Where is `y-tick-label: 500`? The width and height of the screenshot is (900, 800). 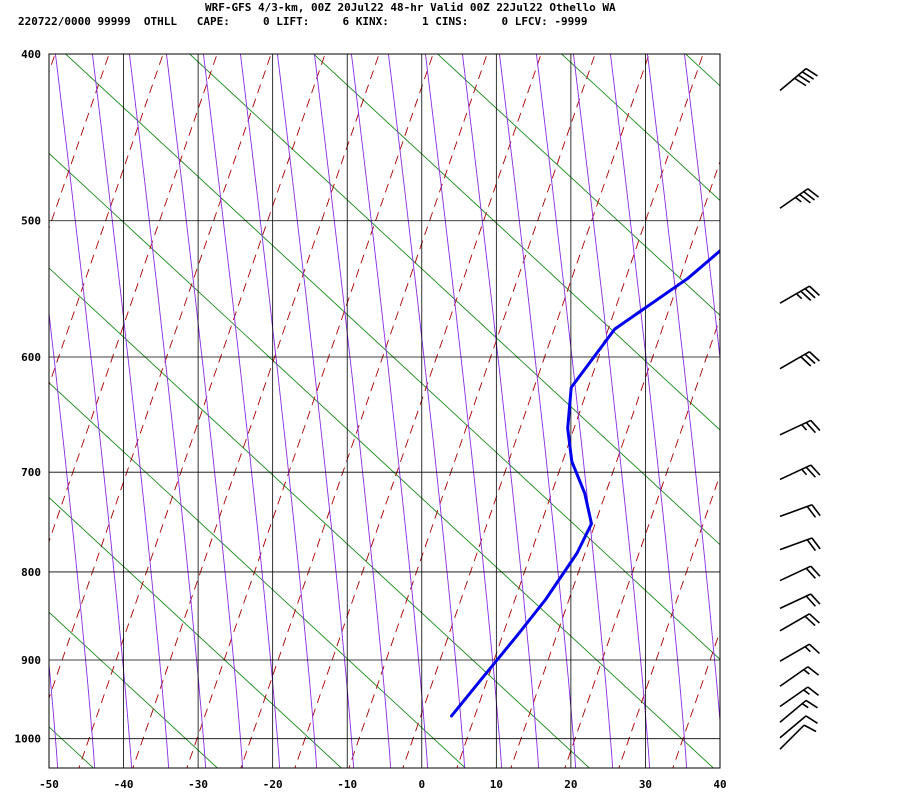 y-tick-label: 500 is located at coordinates (31, 221).